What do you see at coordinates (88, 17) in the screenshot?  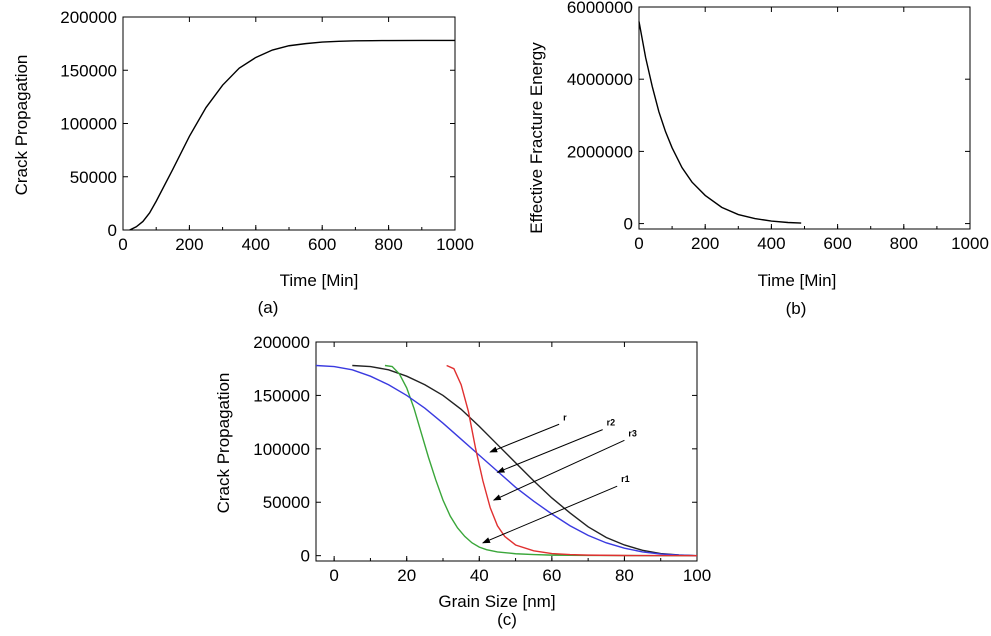 I see `panel-a-y-tick-label: 200000` at bounding box center [88, 17].